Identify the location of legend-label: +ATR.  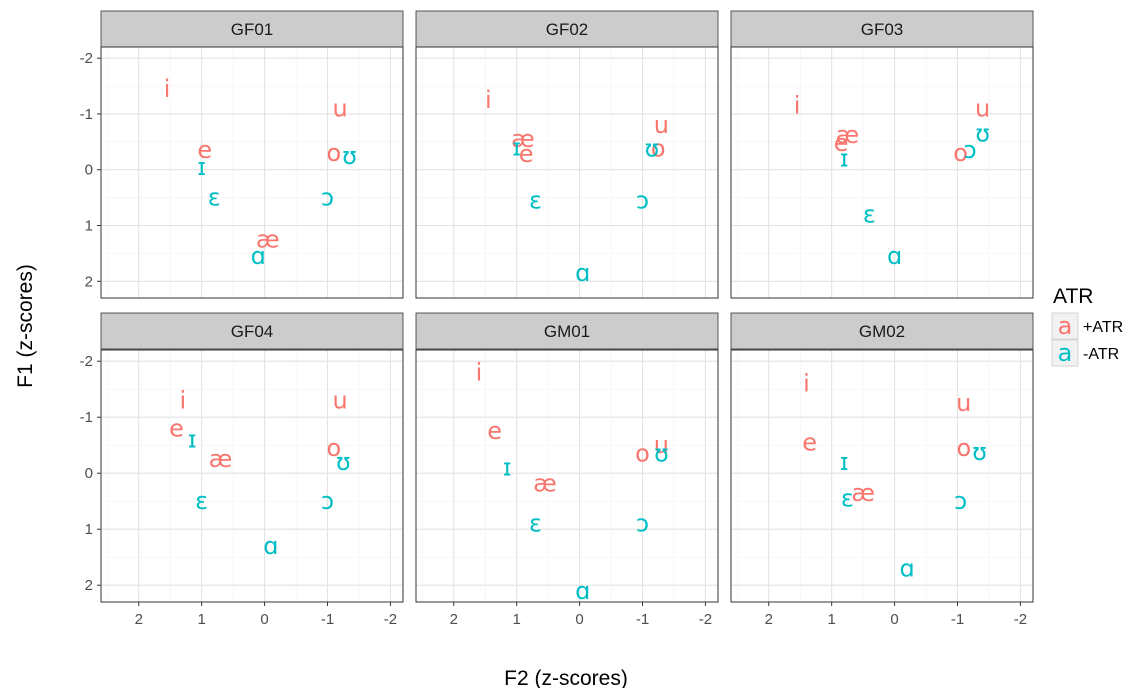
(1103, 327).